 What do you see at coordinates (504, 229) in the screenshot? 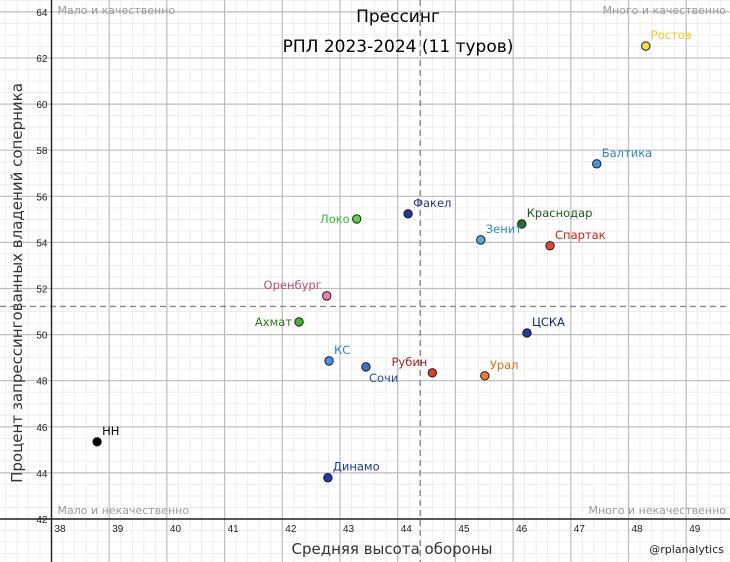
I see `data-point-label: Зенит` at bounding box center [504, 229].